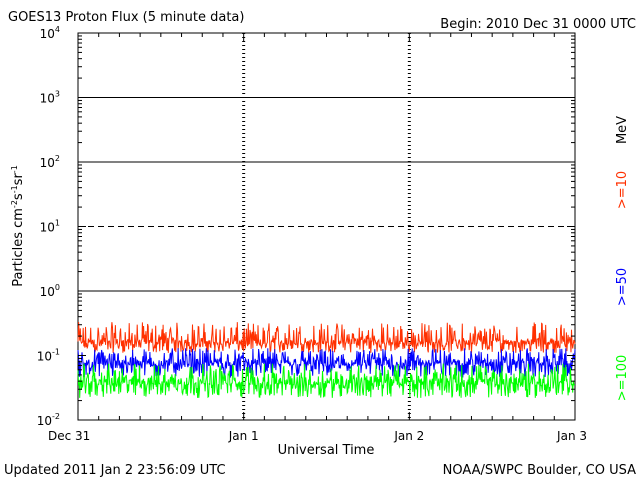  What do you see at coordinates (18, 179) in the screenshot?
I see `y-axis-title-unit-sr: sr` at bounding box center [18, 179].